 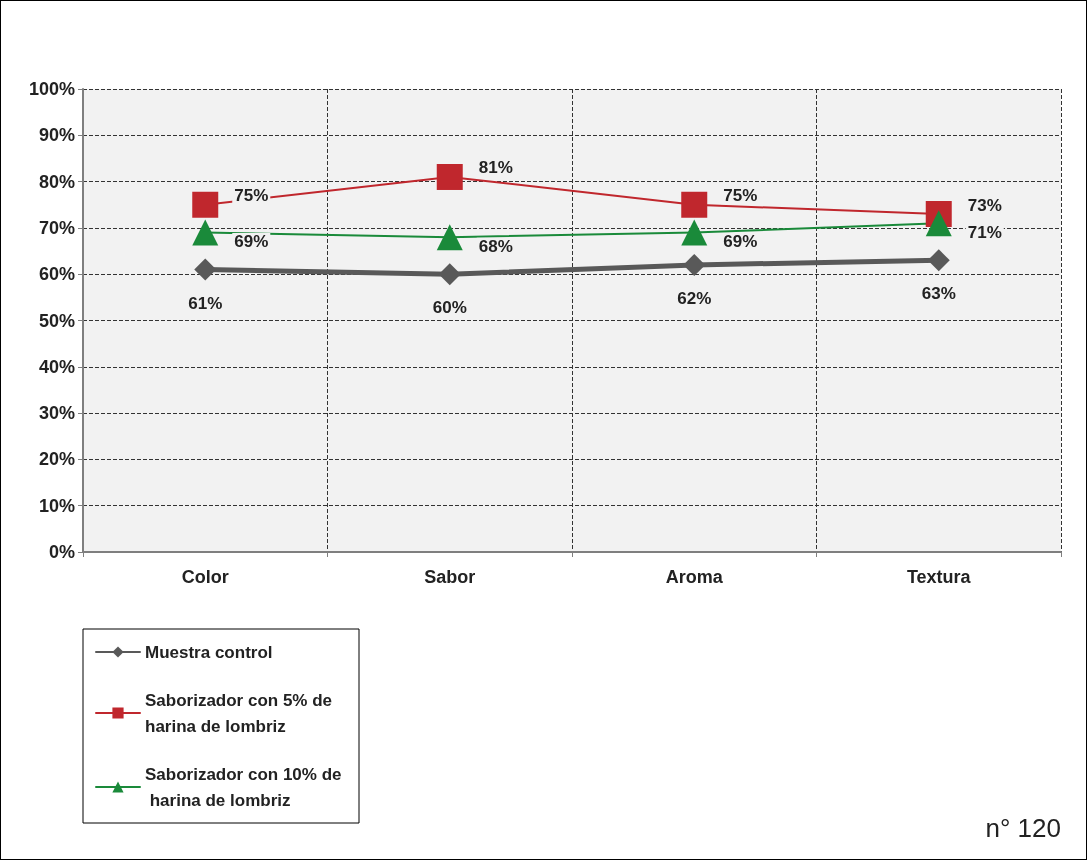 I want to click on x-tick-label: Sabor, so click(x=450, y=577).